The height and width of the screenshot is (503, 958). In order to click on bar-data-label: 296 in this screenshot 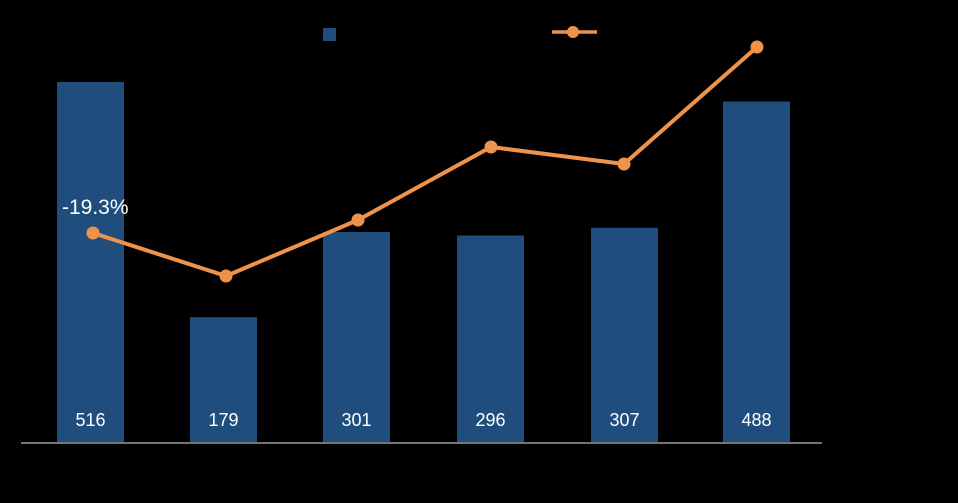, I will do `click(490, 420)`.